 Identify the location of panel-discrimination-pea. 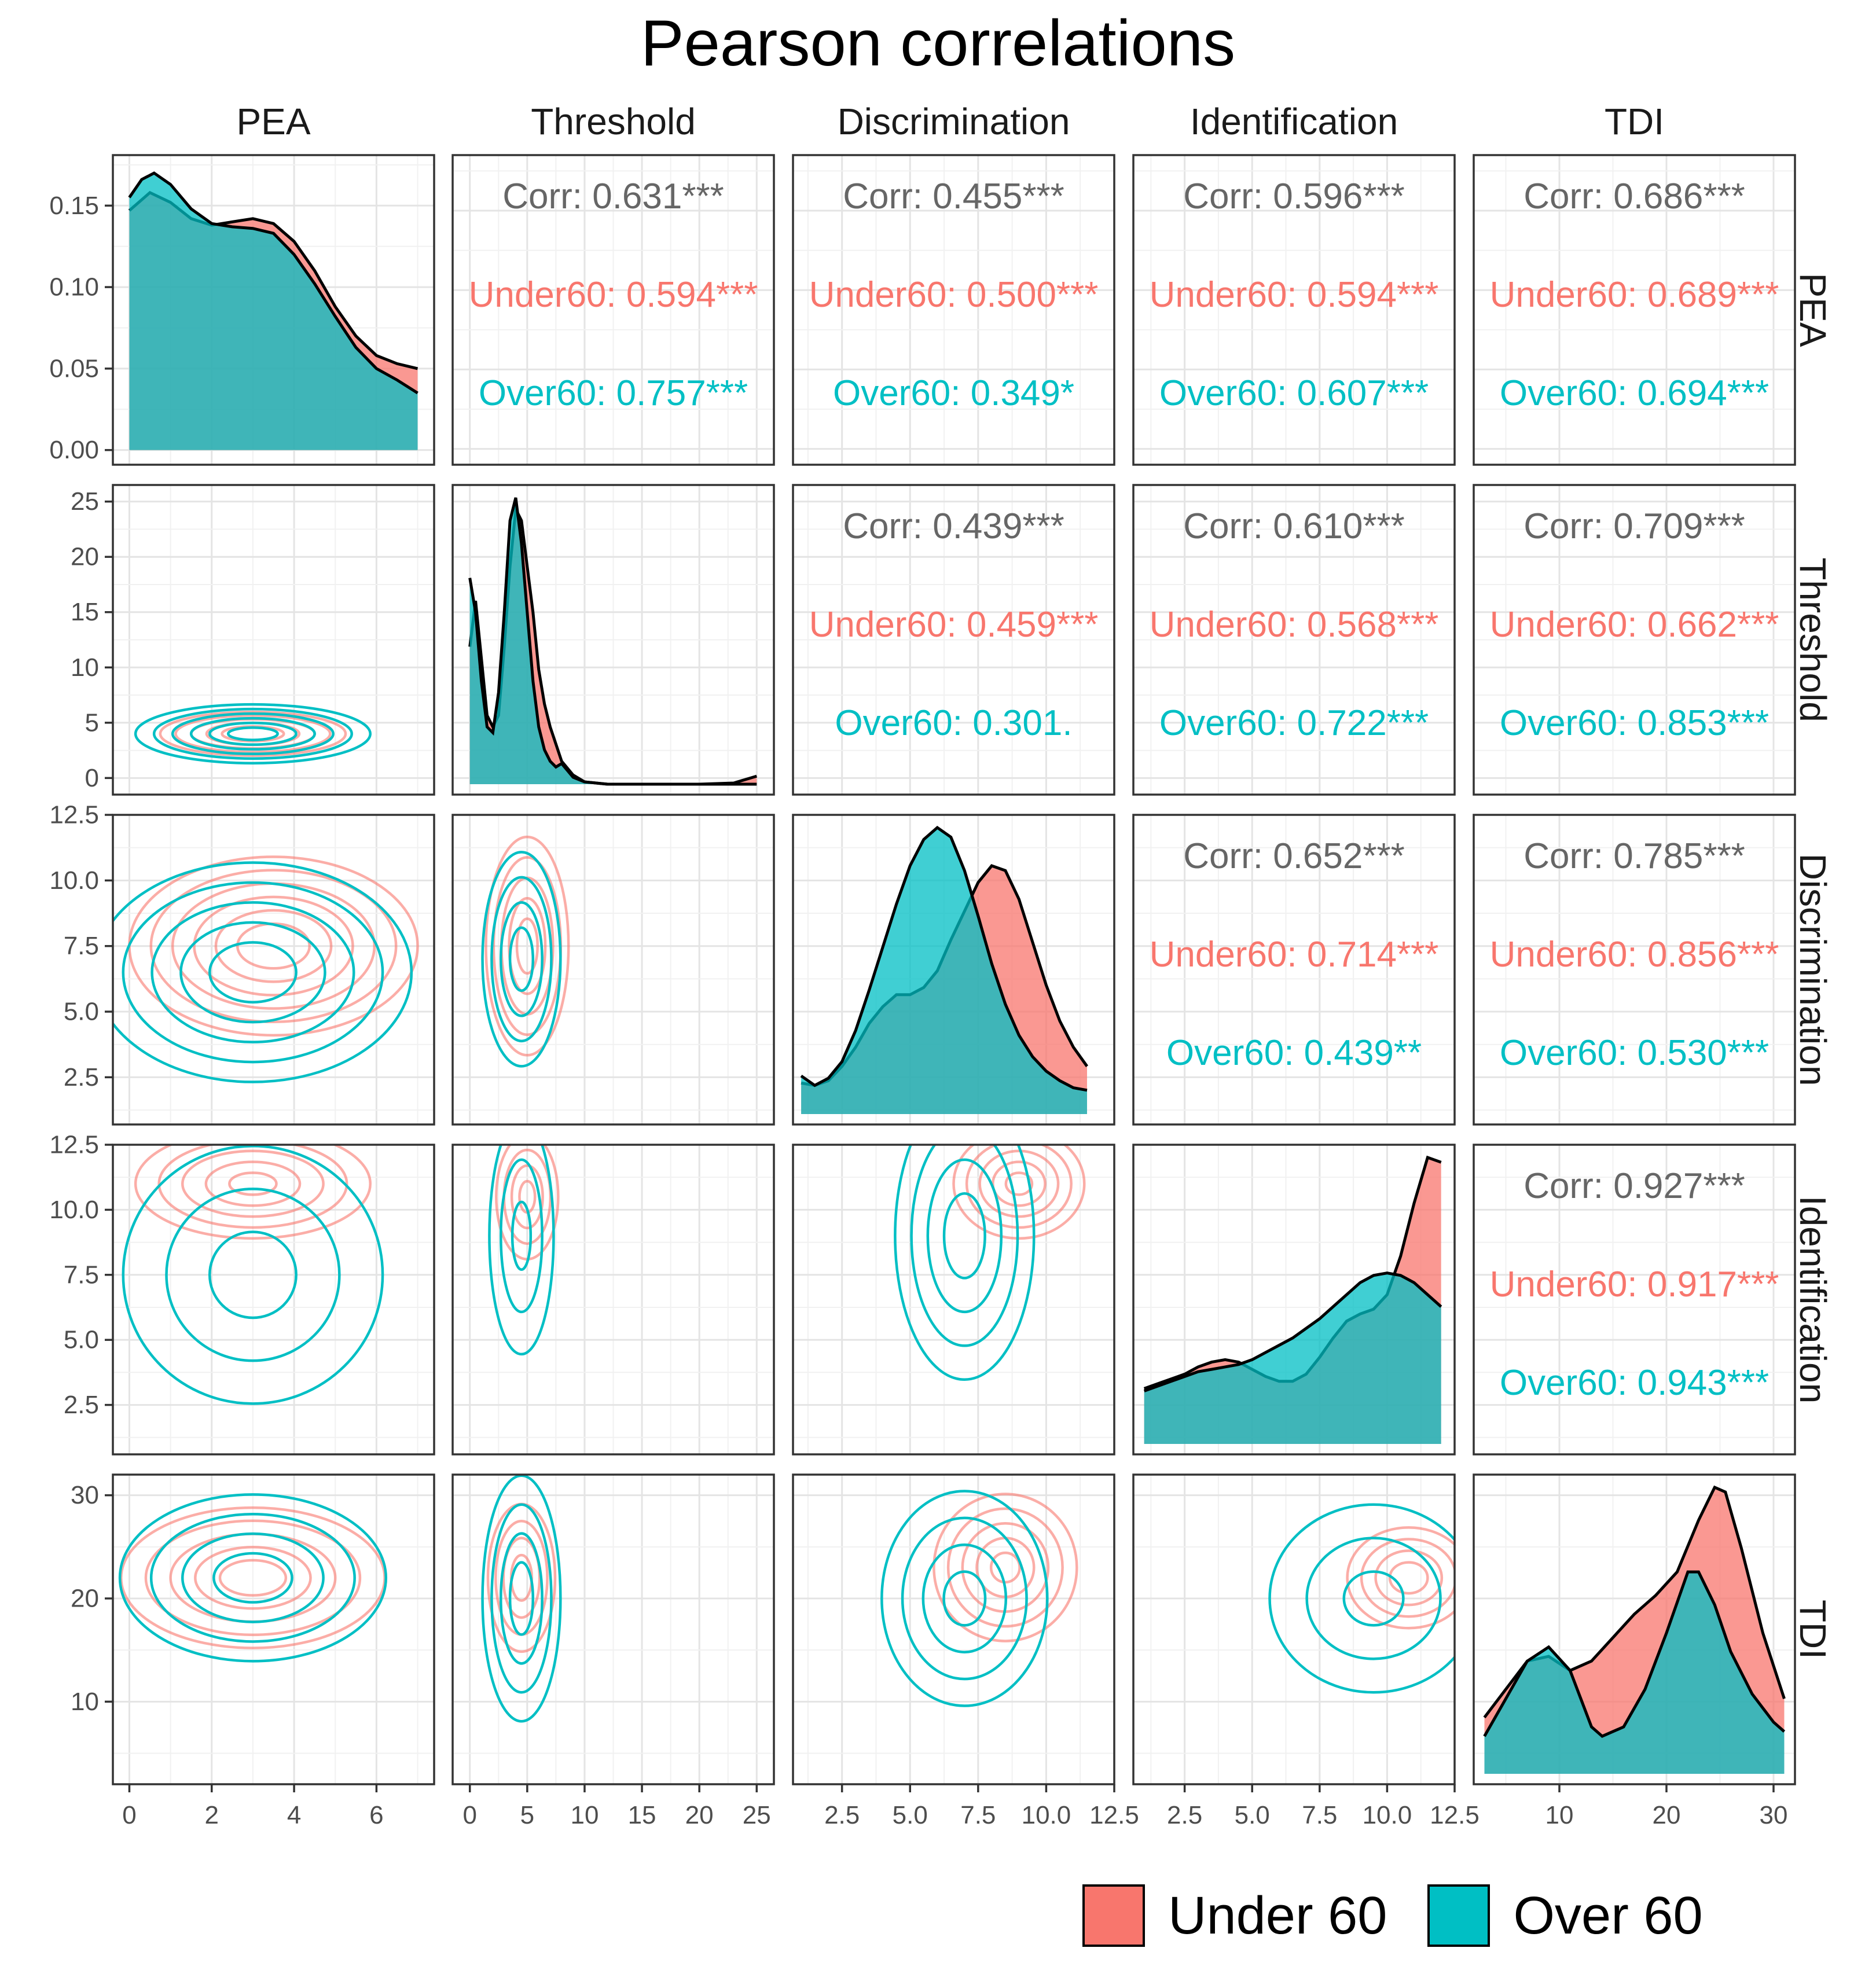
(273, 970).